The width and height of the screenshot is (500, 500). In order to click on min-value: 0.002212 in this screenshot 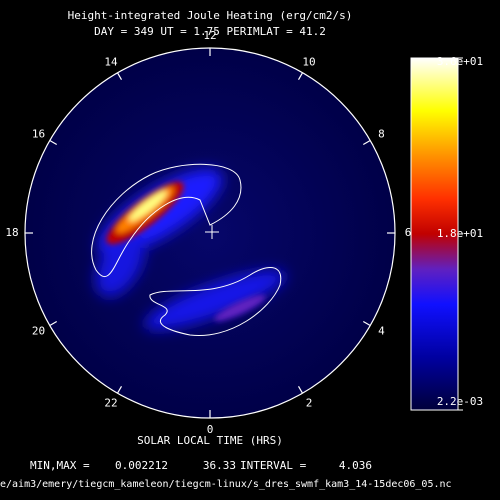, I will do `click(141, 465)`.